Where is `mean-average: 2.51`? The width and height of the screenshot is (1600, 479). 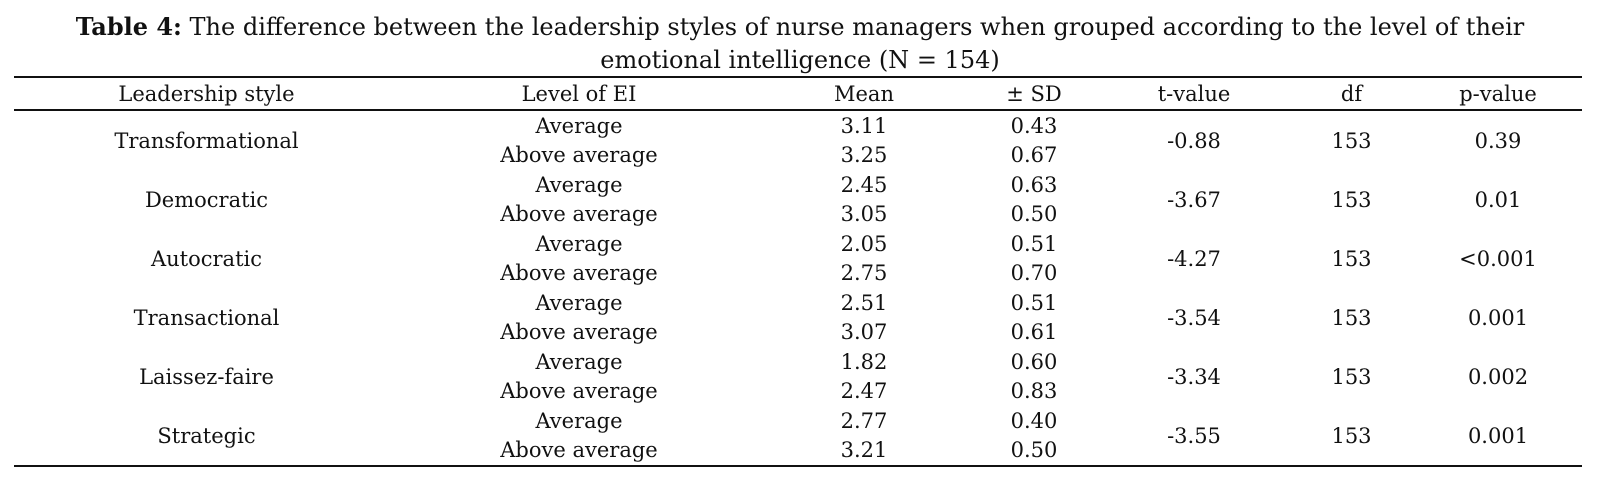 mean-average: 2.51 is located at coordinates (864, 302).